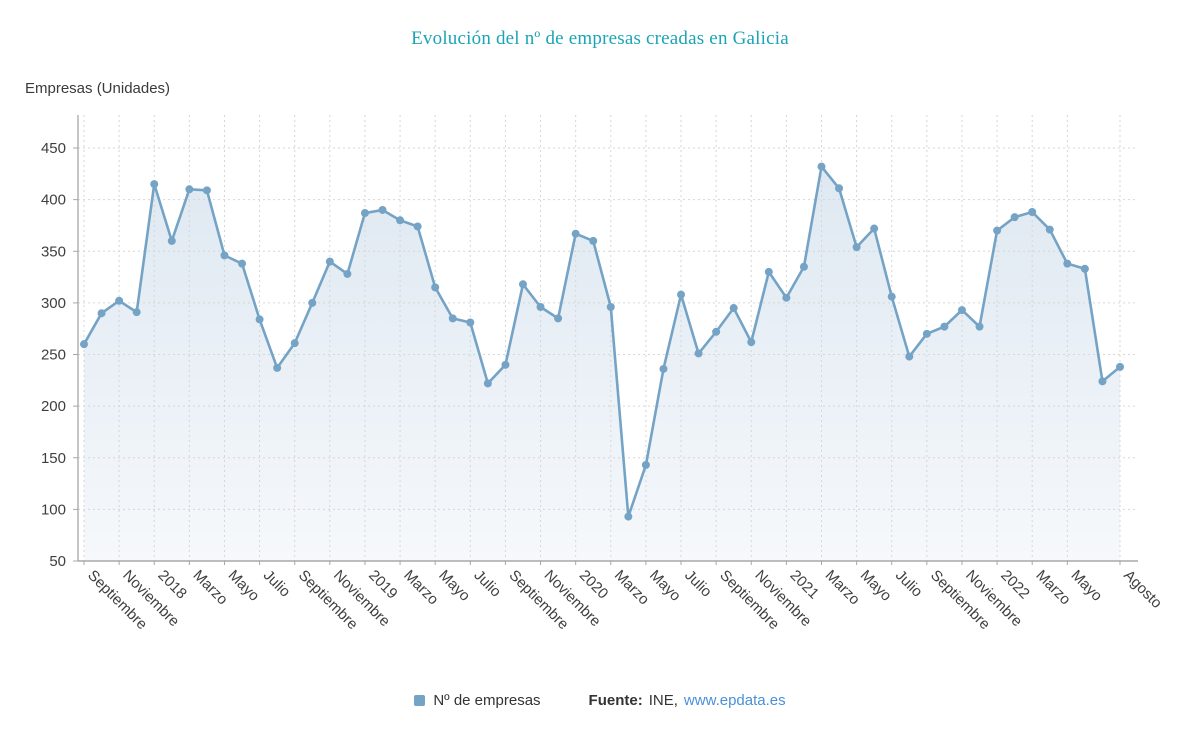 This screenshot has width=1200, height=731. Describe the element at coordinates (615, 700) in the screenshot. I see `source-label: Fuente:` at that location.